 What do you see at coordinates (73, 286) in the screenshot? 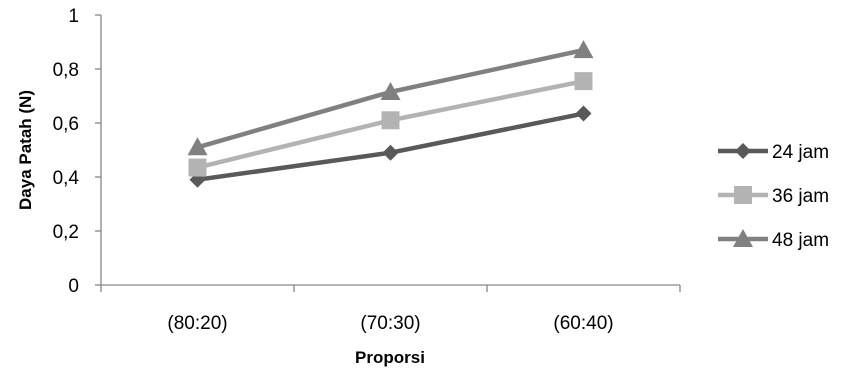
I see `y-tick-label: 0` at bounding box center [73, 286].